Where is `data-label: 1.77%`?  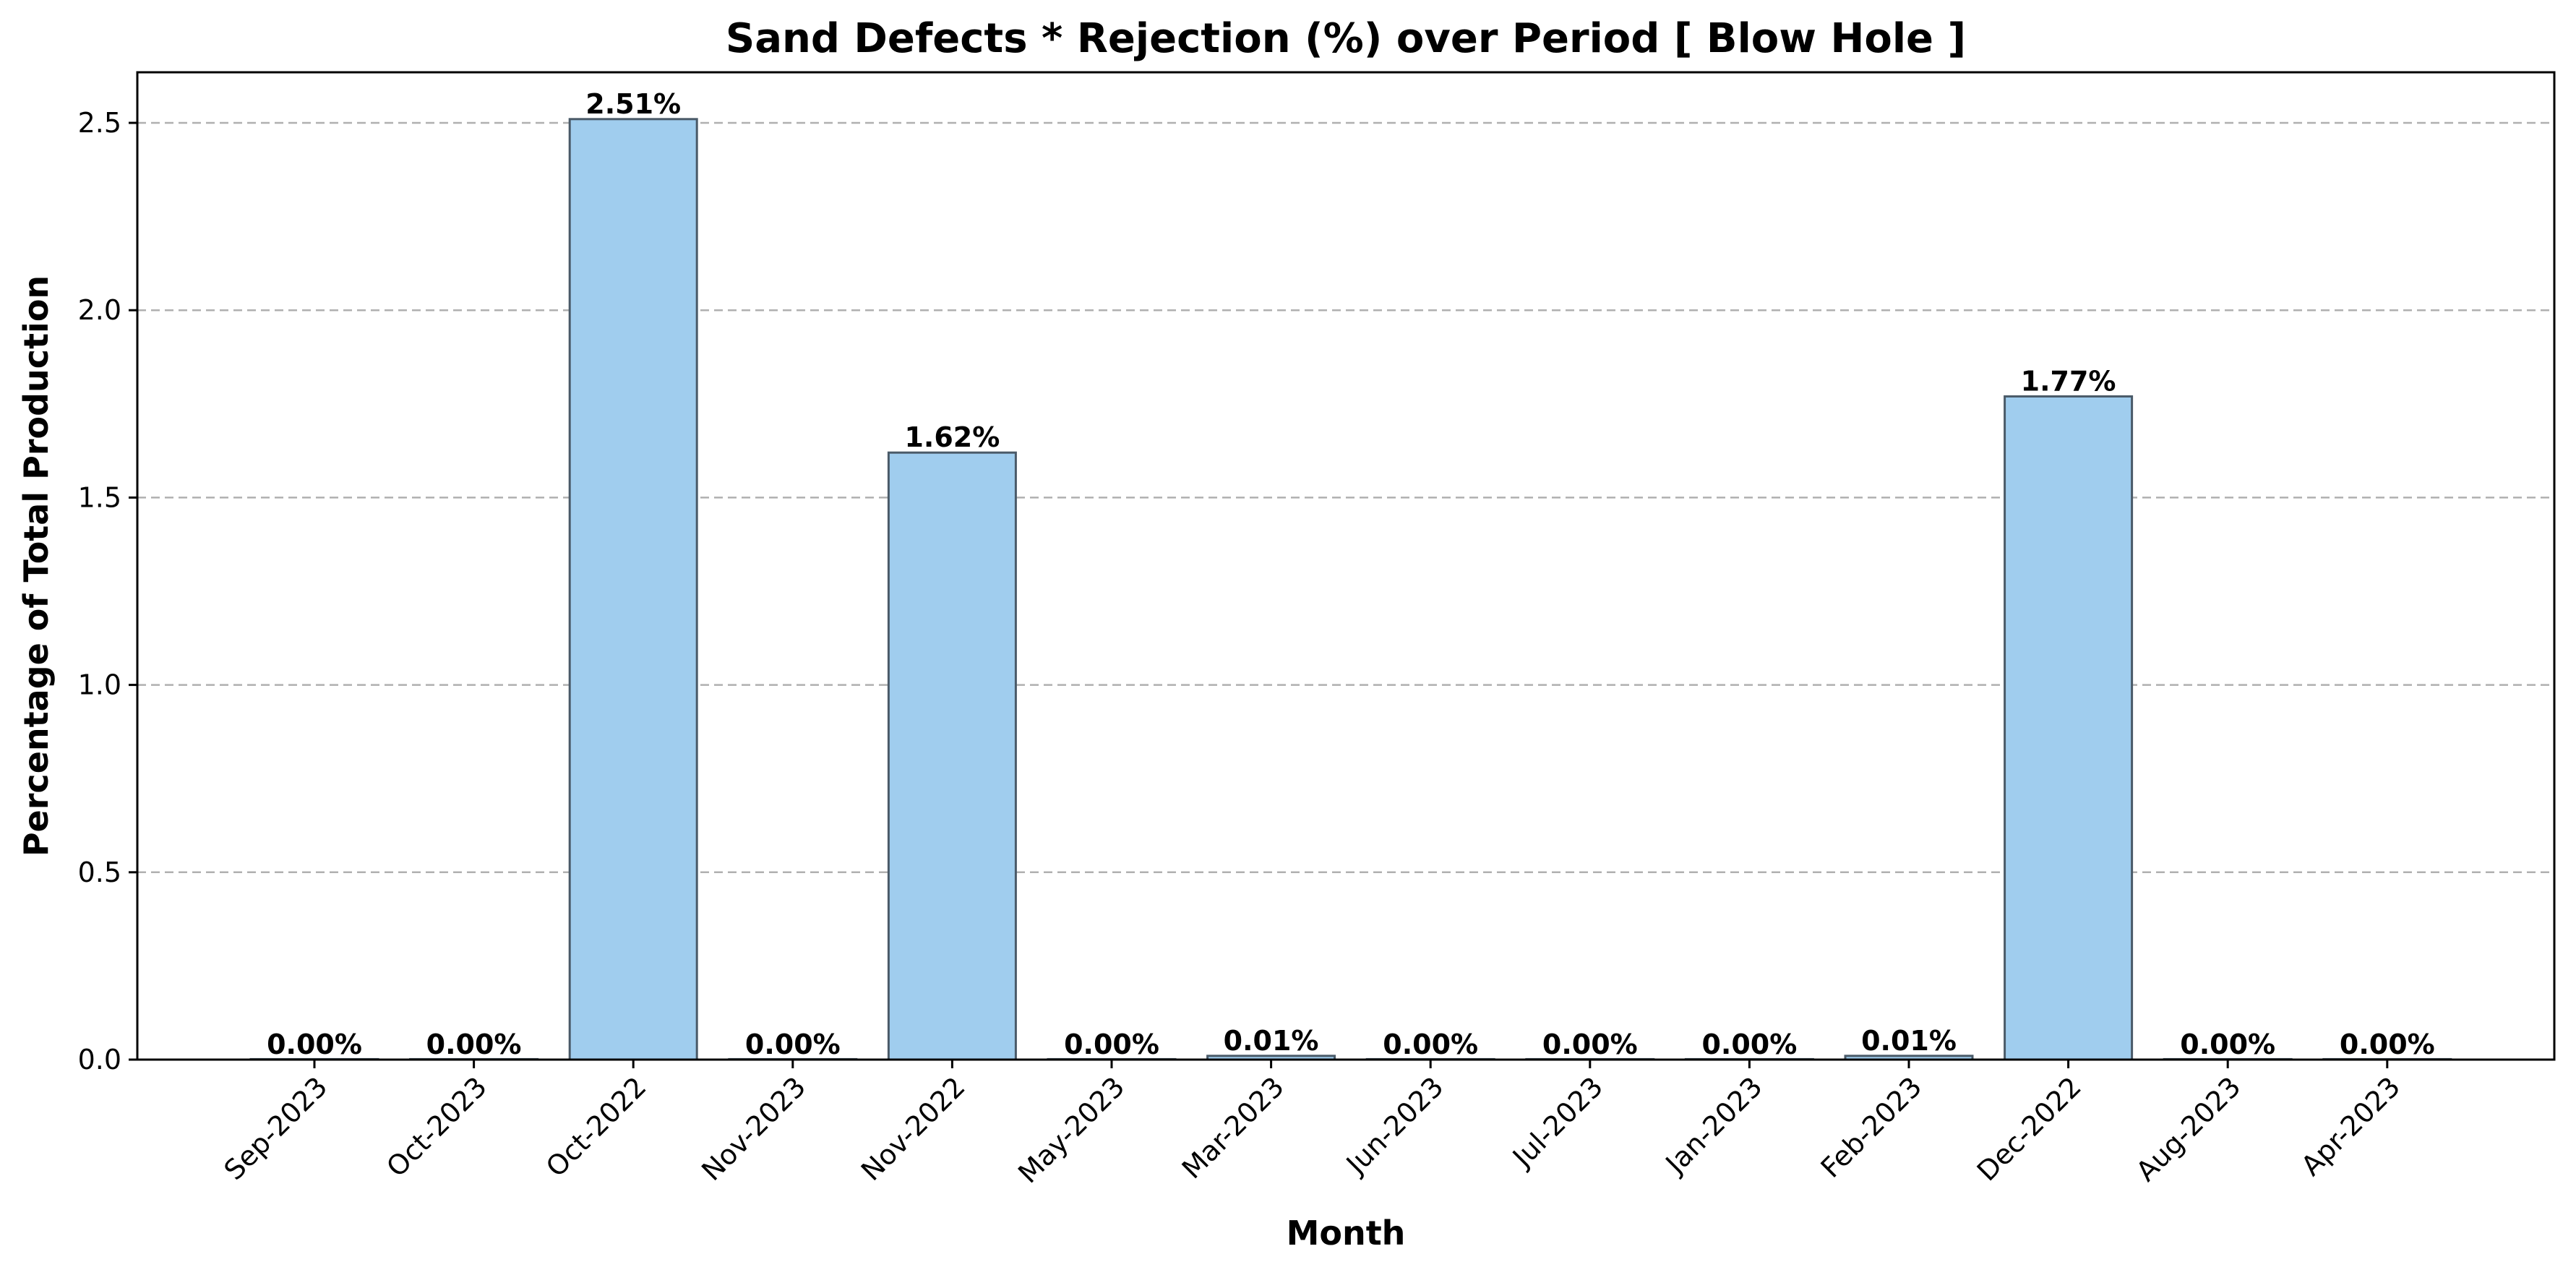
data-label: 1.77% is located at coordinates (2069, 381).